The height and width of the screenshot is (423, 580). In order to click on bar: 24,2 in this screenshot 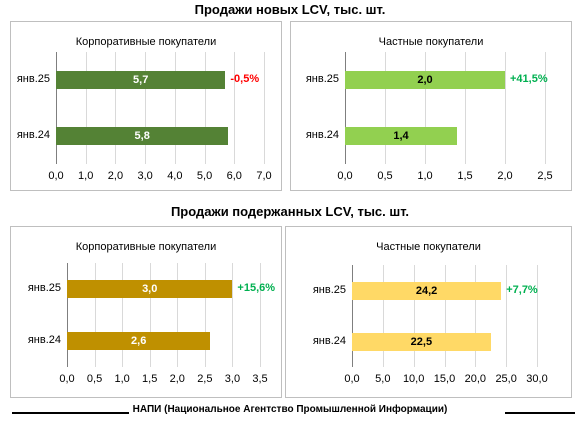, I will do `click(427, 290)`.